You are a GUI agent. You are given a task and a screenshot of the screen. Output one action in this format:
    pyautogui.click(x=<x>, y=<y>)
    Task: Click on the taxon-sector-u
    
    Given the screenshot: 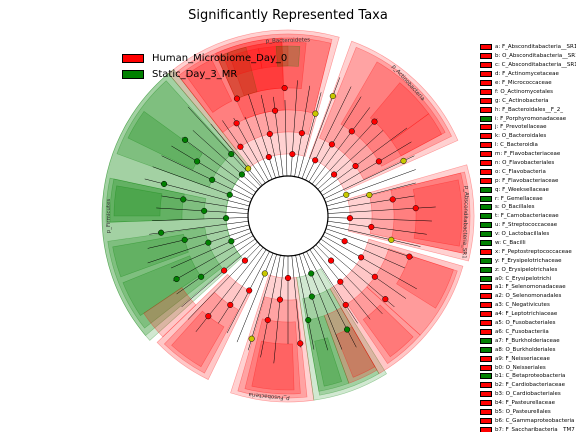 What is the action you would take?
    pyautogui.click(x=161, y=285)
    